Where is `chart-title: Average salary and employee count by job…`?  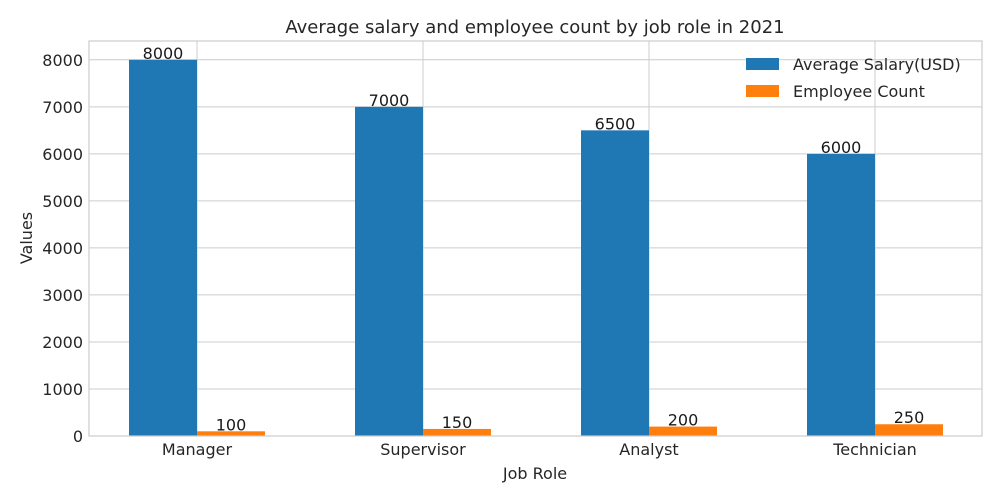
chart-title: Average salary and employee count by job… is located at coordinates (534, 27).